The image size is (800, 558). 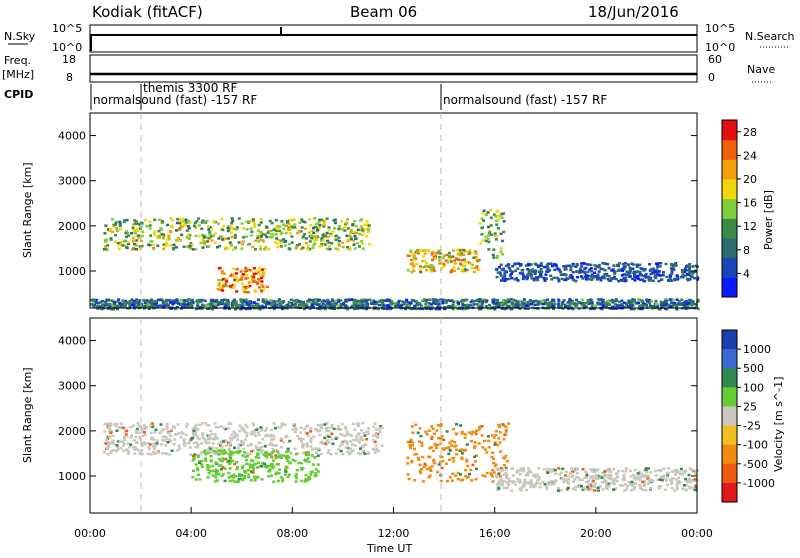 I want to click on x-tick-label: 04:00, so click(x=191, y=533).